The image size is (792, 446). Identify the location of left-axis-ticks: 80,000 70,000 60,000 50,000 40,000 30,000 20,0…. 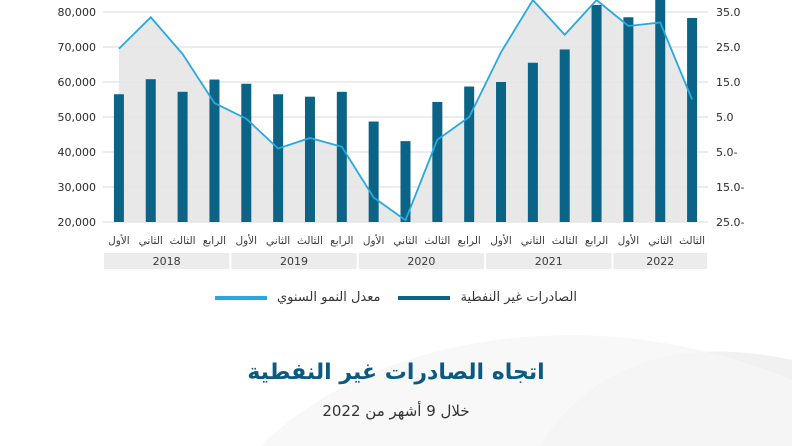
(77, 117).